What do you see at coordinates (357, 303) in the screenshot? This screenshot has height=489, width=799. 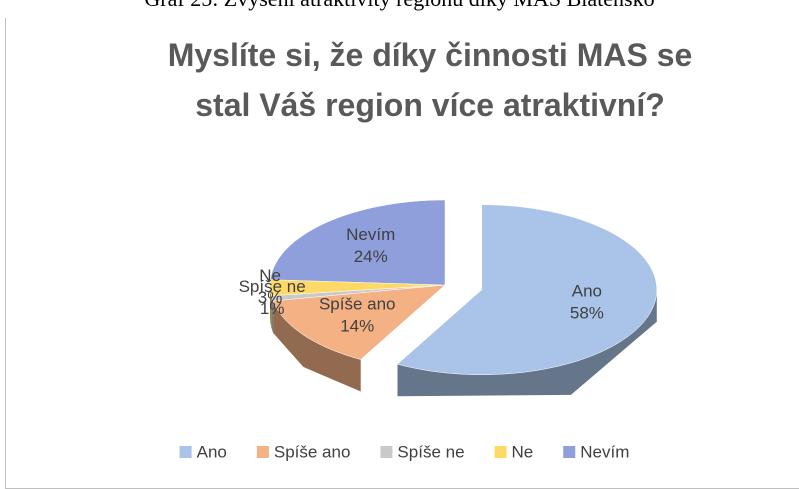 I see `data-label-name: Spíše ano` at bounding box center [357, 303].